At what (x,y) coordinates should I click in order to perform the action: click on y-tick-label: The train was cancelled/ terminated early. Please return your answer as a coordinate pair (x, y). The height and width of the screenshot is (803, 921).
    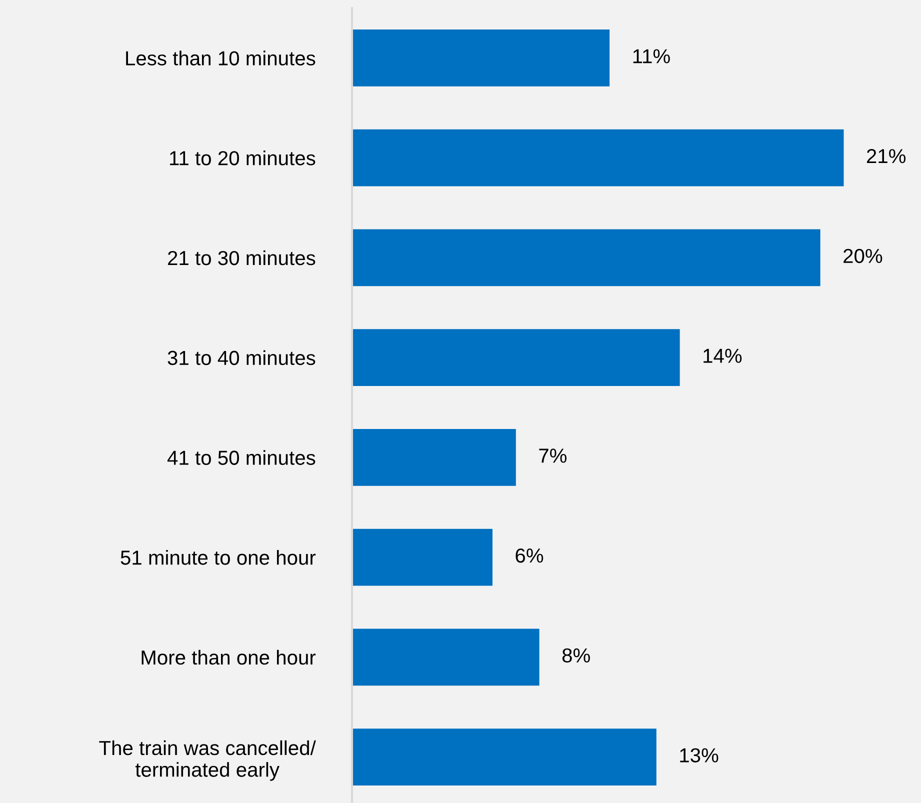
    Looking at the image, I should click on (207, 760).